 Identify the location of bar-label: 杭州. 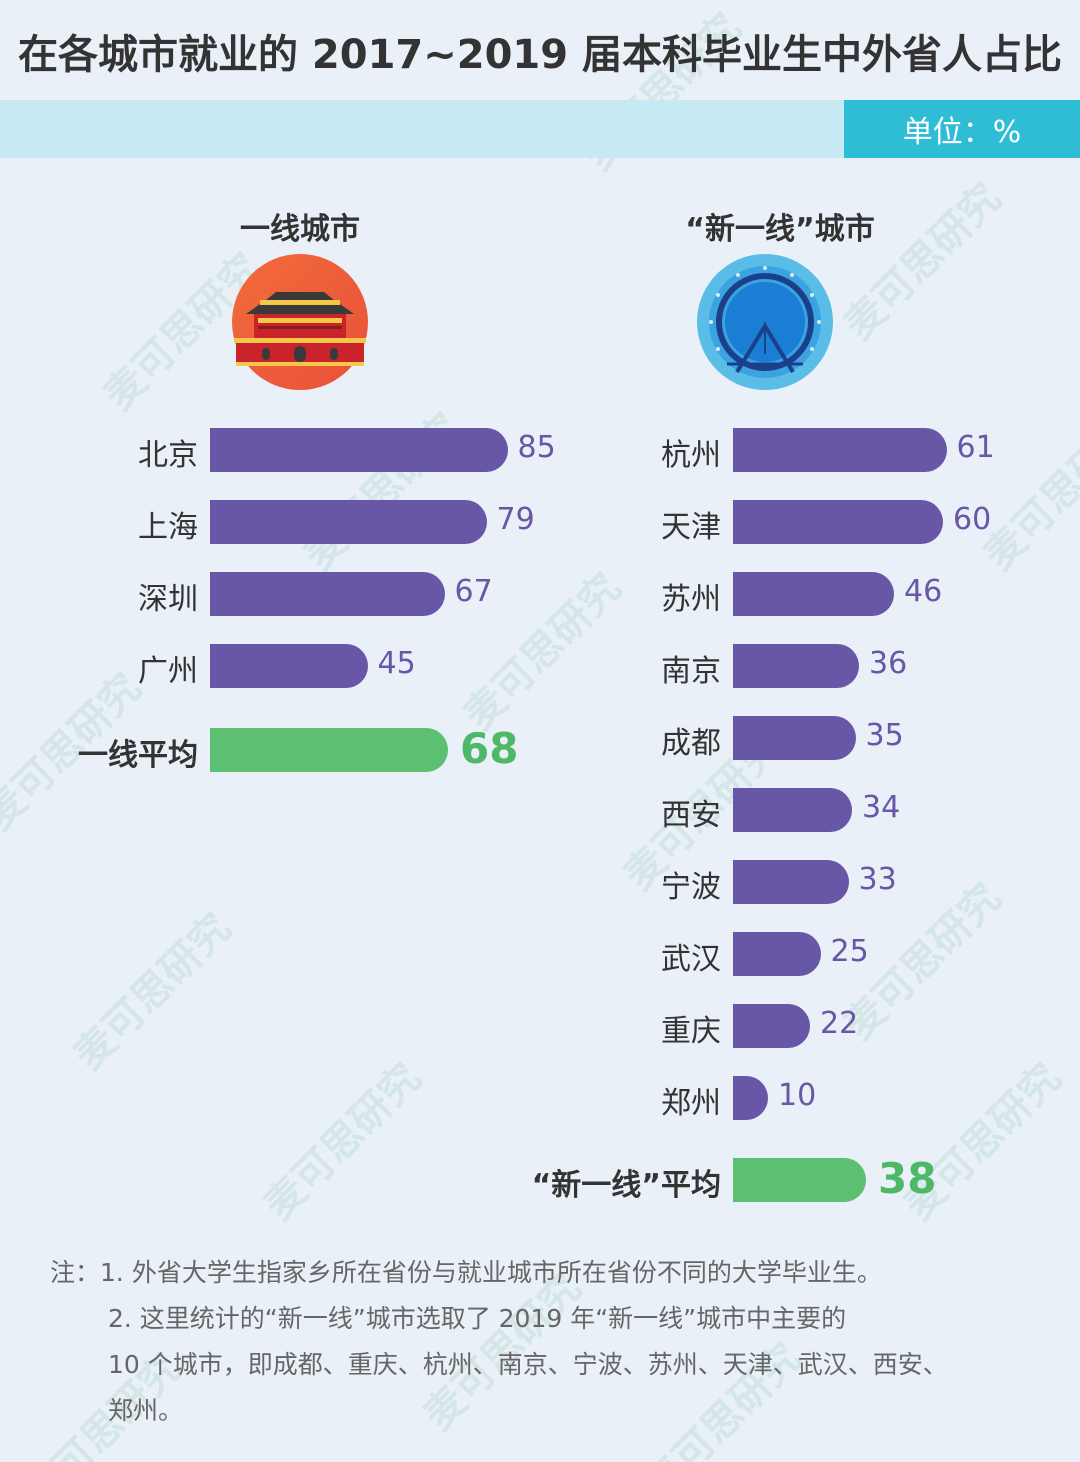
(691, 455).